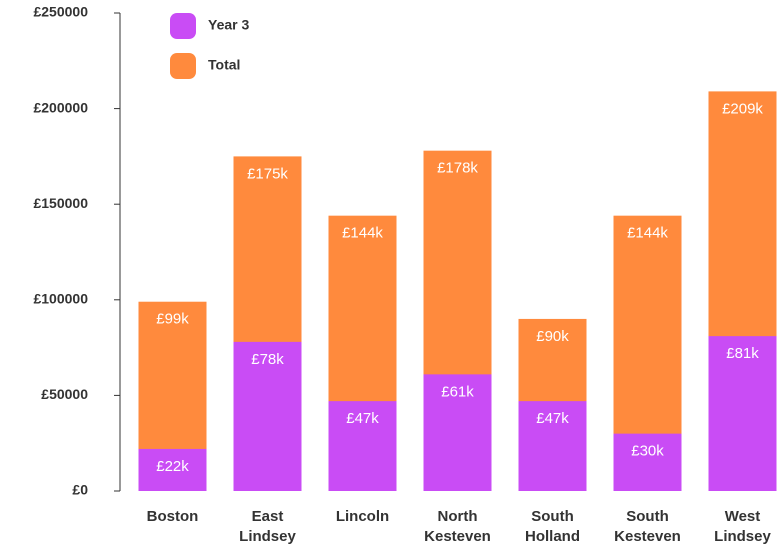  What do you see at coordinates (457, 391) in the screenshot?
I see `value-label: £61k` at bounding box center [457, 391].